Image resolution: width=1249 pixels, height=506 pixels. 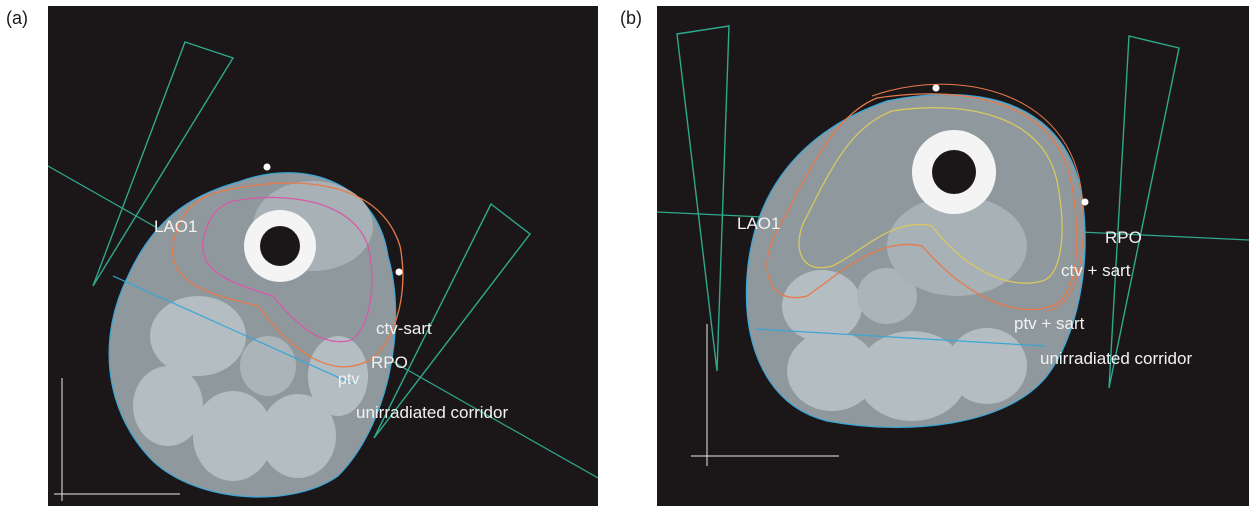 I want to click on panel-a-letter: (a), so click(x=17, y=18).